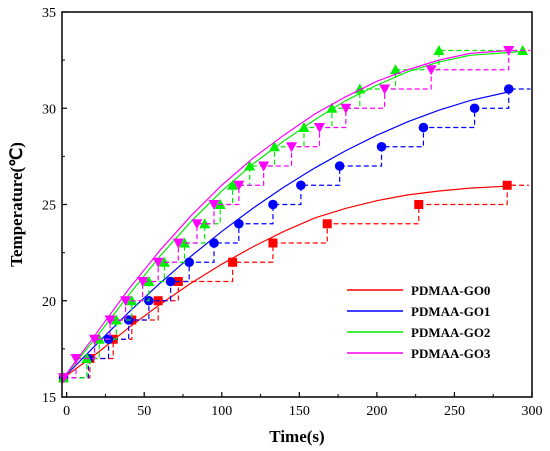 The width and height of the screenshot is (550, 451). Describe the element at coordinates (49, 109) in the screenshot. I see `y-tick-label: 30` at that location.